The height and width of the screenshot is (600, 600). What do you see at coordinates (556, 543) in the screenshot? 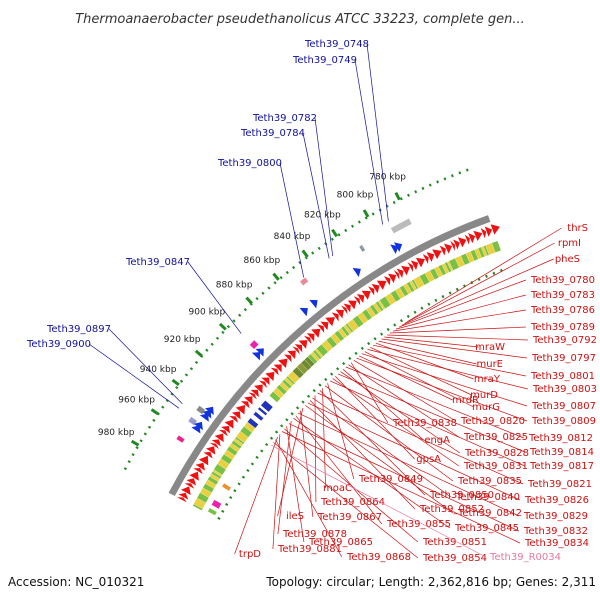
I see `gene-label-48: Teth39_0834` at bounding box center [556, 543].